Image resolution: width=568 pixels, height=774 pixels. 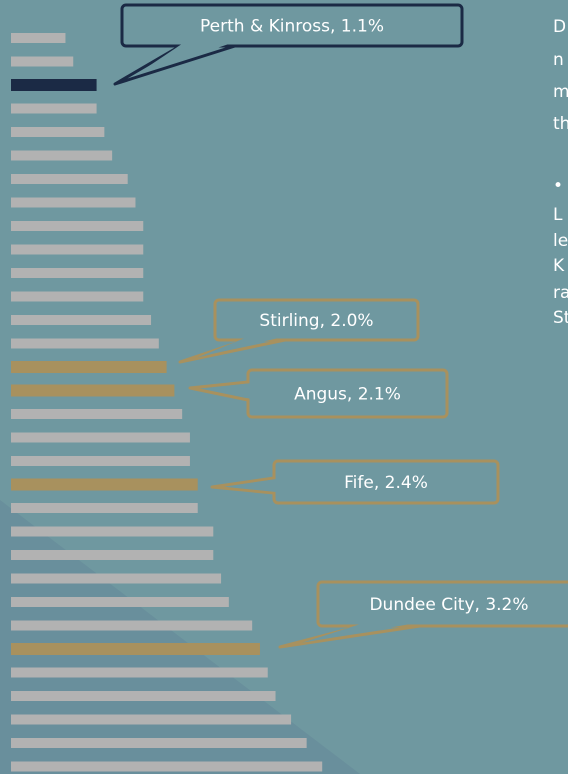 I want to click on side-text: le, so click(x=560, y=241).